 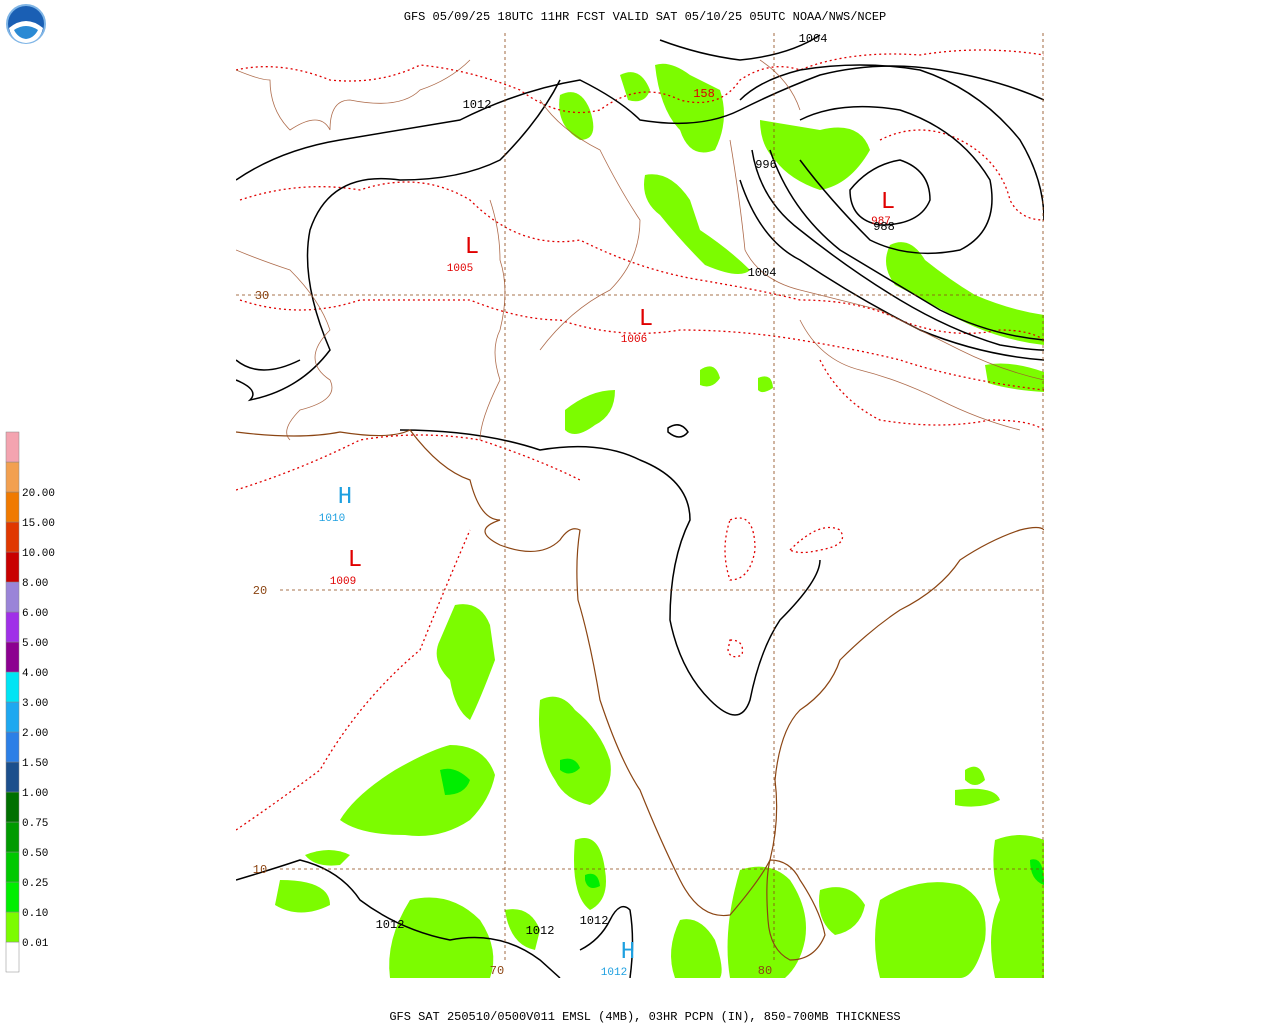 What do you see at coordinates (881, 222) in the screenshot?
I see `map-label: 987` at bounding box center [881, 222].